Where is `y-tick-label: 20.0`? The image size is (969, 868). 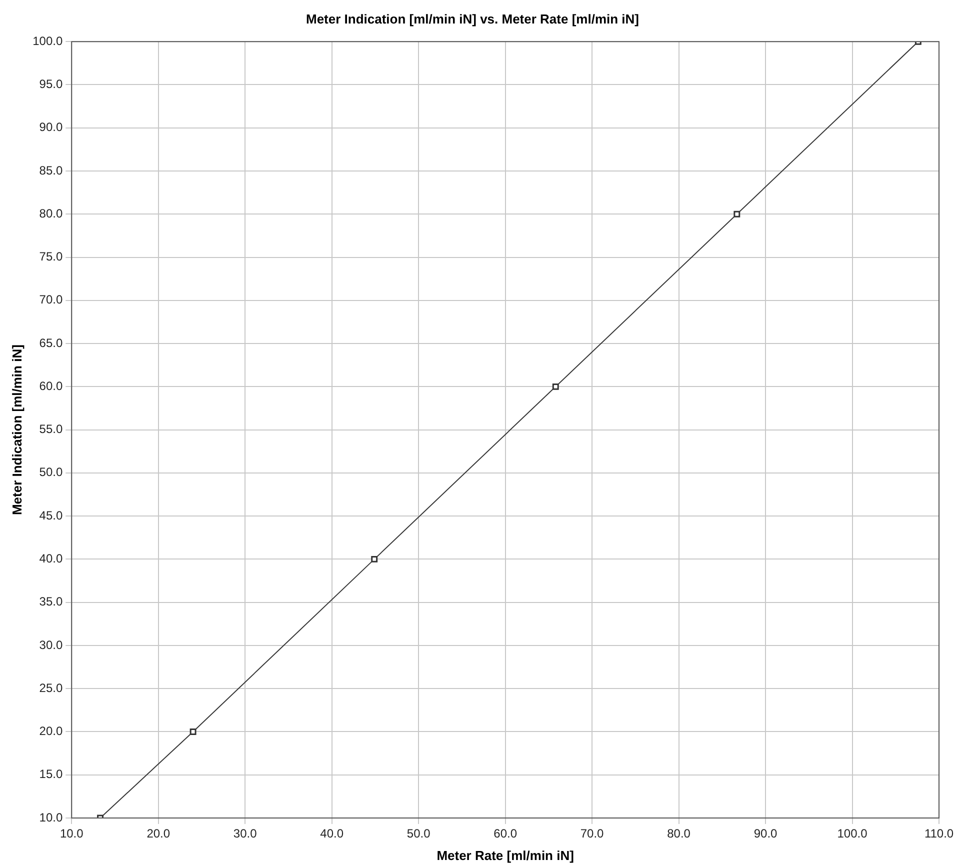
y-tick-label: 20.0 is located at coordinates (51, 731).